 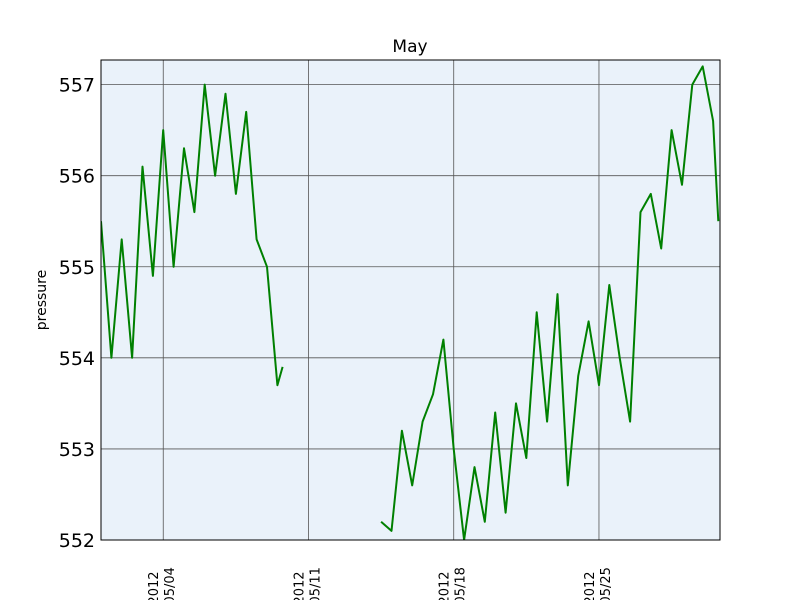 What do you see at coordinates (598, 583) in the screenshot?
I see `x-tick-label: 2012/05/25` at bounding box center [598, 583].